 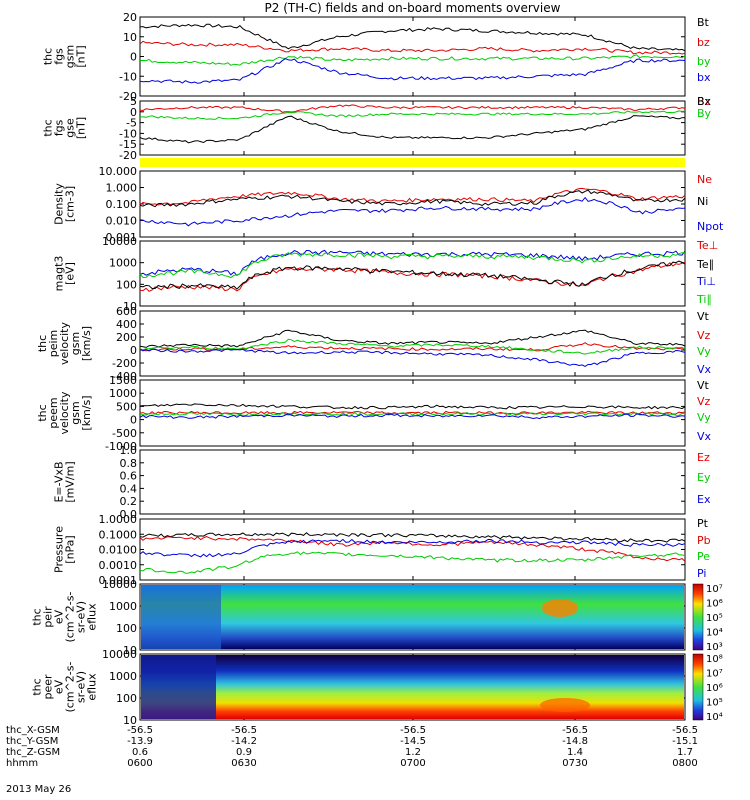 I want to click on legend-Ti∥: Ti∥, so click(x=704, y=299).